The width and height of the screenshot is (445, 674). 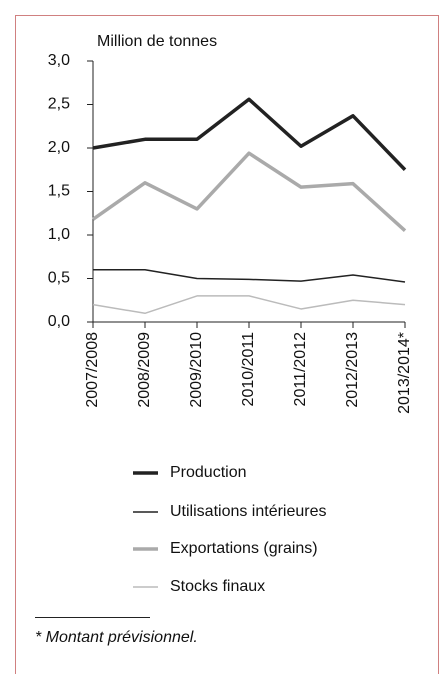 What do you see at coordinates (244, 548) in the screenshot?
I see `legend-label: Exportations (grains)` at bounding box center [244, 548].